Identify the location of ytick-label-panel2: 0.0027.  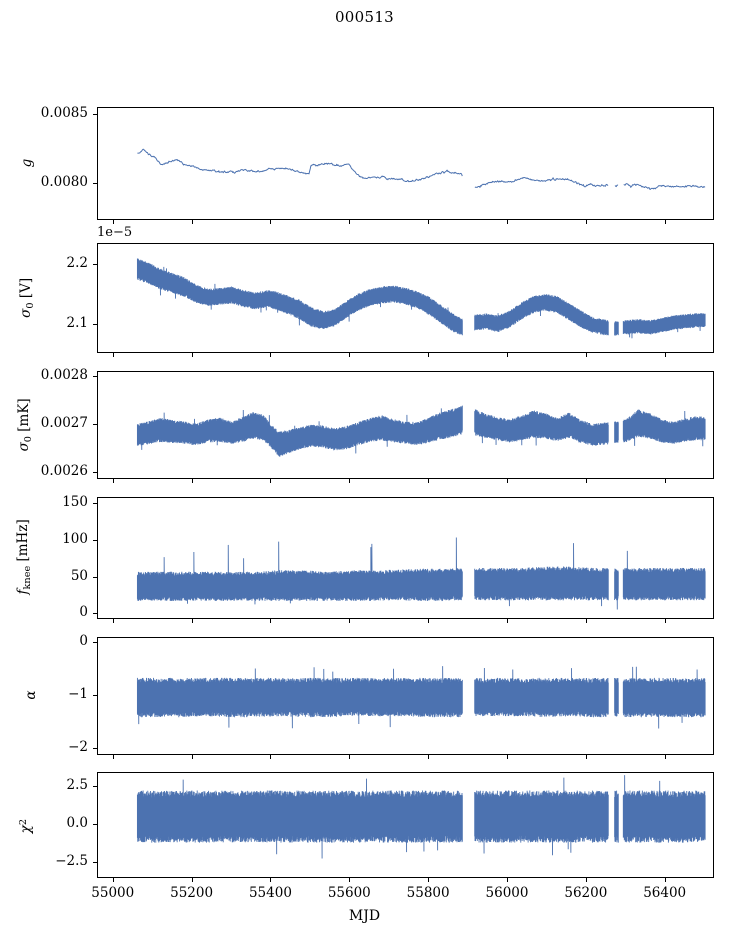
(64, 423).